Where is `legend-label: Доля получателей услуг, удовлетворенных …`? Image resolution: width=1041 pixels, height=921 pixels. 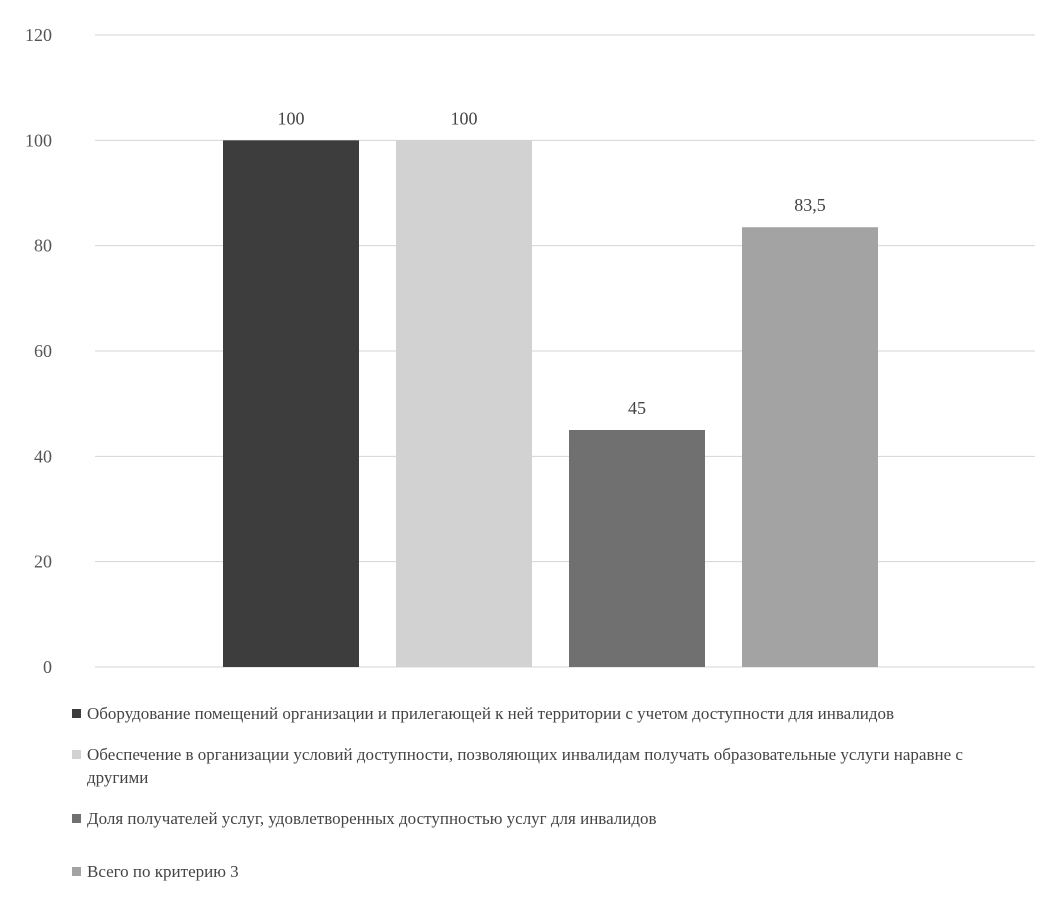
legend-label: Доля получателей услуг, удовлетворенных … is located at coordinates (372, 818).